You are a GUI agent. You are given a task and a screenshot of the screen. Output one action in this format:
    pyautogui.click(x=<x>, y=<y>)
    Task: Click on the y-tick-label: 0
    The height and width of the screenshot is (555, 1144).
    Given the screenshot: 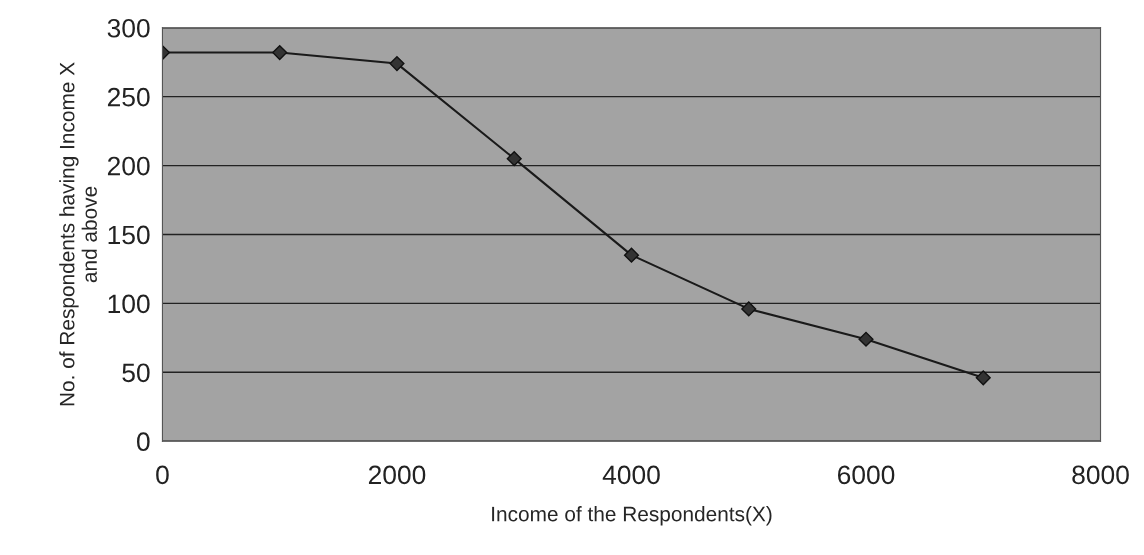 What is the action you would take?
    pyautogui.click(x=143, y=442)
    